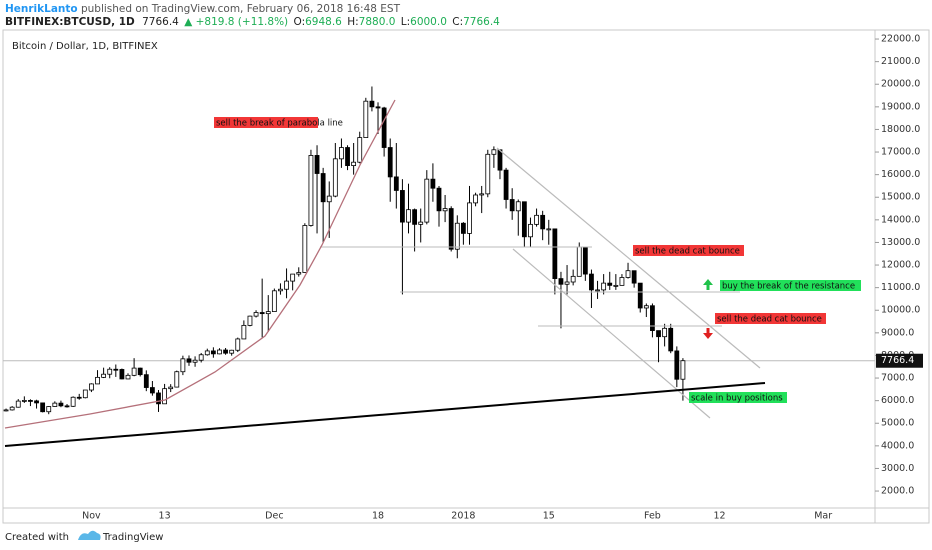 This screenshot has width=932, height=550. I want to click on y-tick-label: 16000.0, so click(900, 174).